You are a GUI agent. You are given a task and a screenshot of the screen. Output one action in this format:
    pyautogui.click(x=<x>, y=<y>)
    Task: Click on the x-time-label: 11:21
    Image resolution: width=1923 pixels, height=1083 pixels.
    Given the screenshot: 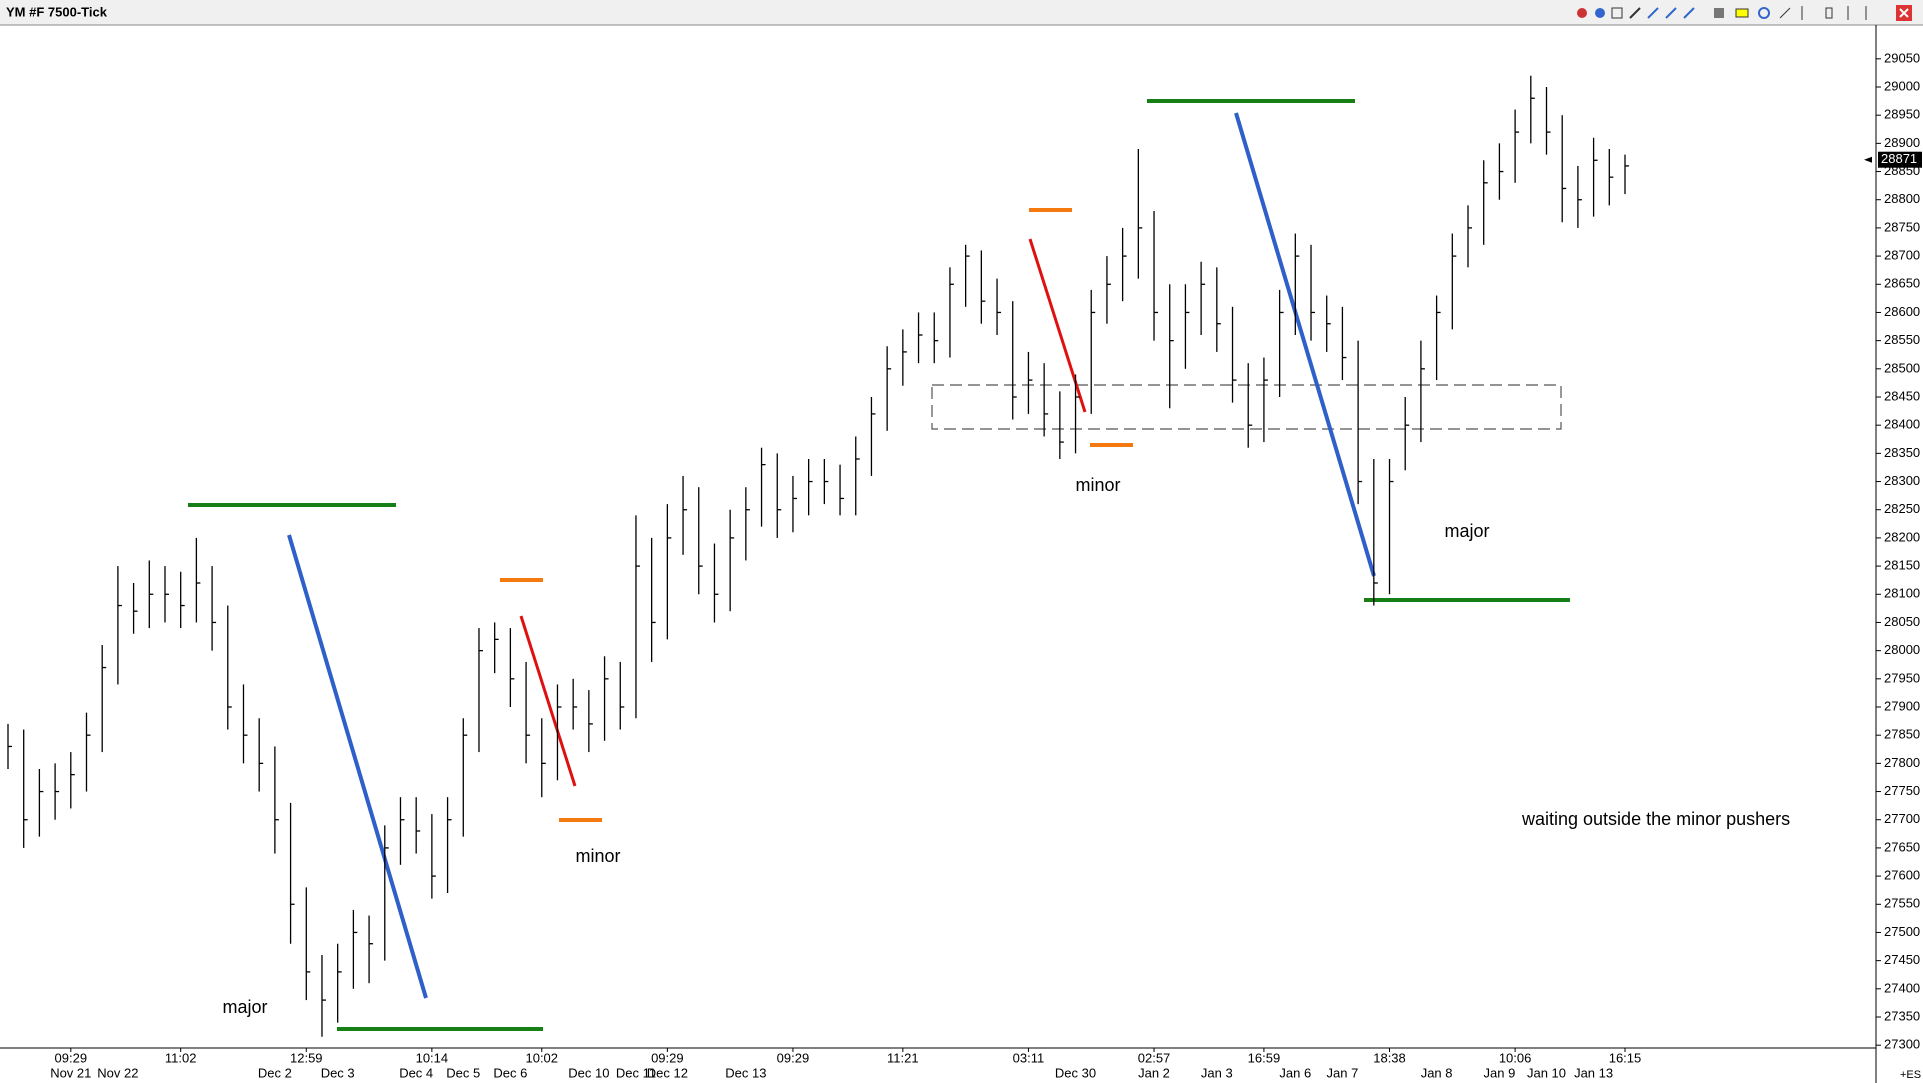 What is the action you would take?
    pyautogui.click(x=903, y=1057)
    